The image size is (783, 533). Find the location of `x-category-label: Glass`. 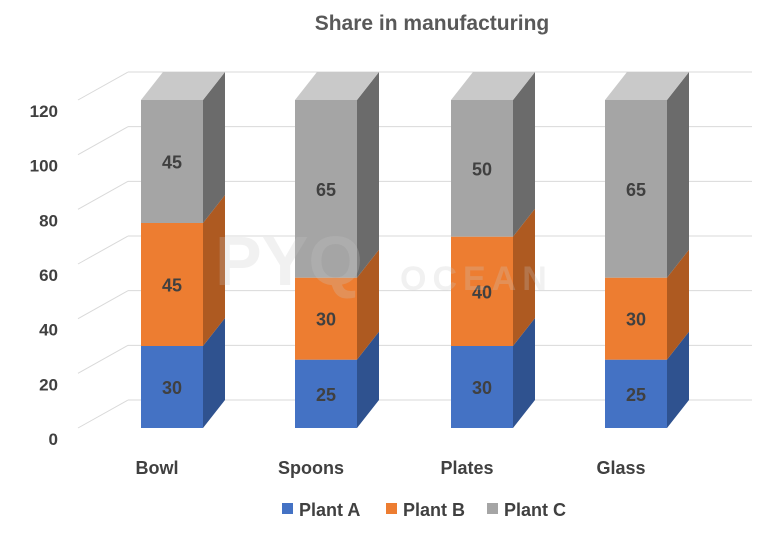

x-category-label: Glass is located at coordinates (620, 468).